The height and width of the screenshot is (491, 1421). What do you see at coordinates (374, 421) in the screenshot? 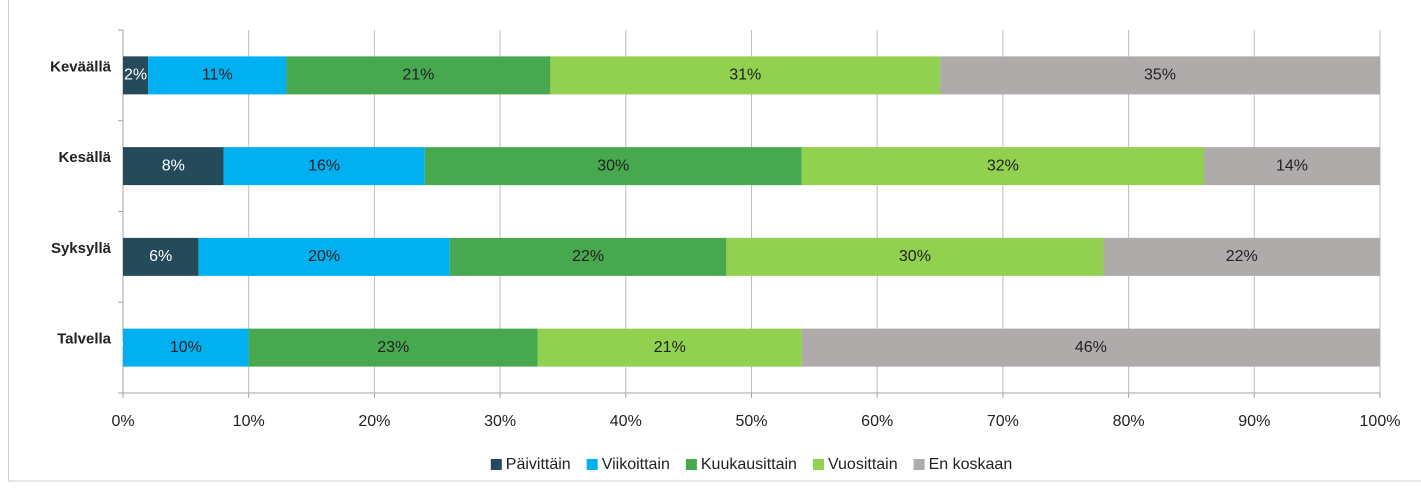
I see `x-tick-label: 20%` at bounding box center [374, 421].